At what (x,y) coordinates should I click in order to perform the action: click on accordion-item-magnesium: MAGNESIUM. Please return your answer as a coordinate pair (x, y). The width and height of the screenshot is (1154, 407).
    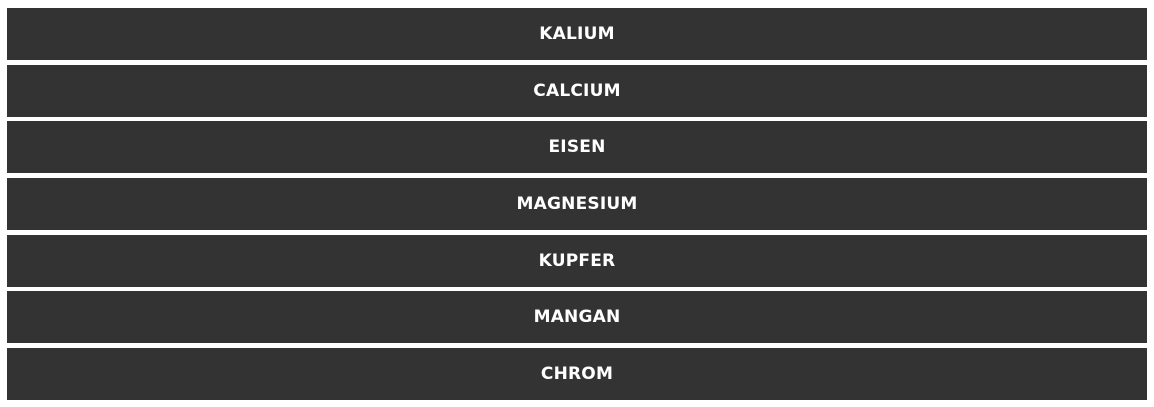
    Looking at the image, I should click on (577, 204).